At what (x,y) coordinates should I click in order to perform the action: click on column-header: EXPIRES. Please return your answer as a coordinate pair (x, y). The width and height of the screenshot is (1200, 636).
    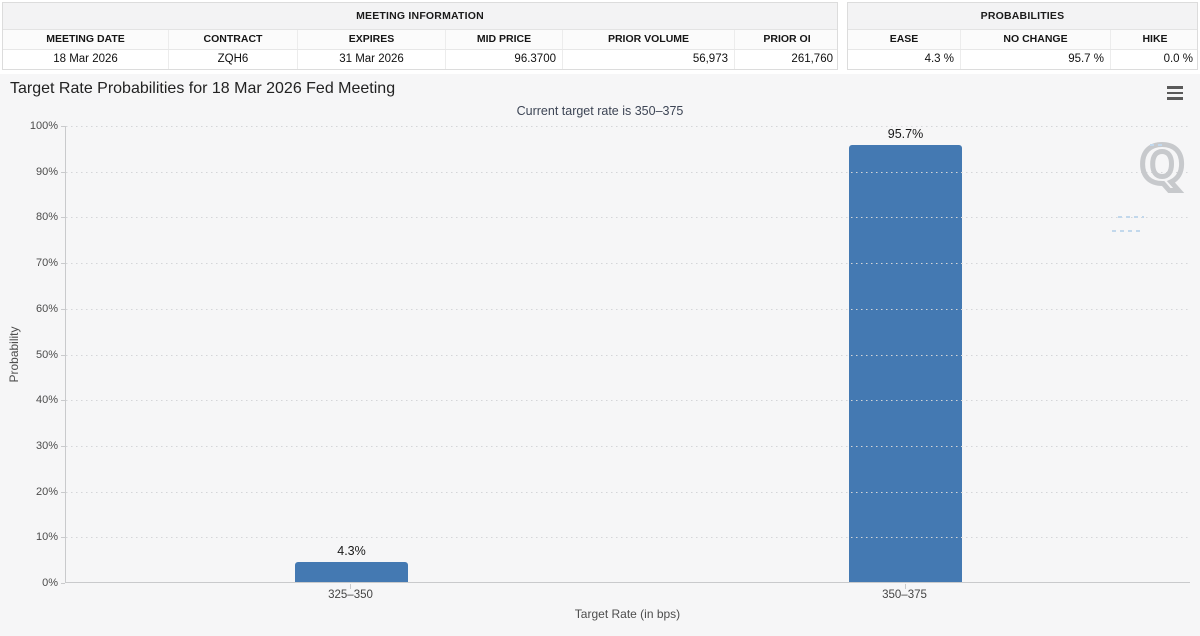
    Looking at the image, I should click on (372, 39).